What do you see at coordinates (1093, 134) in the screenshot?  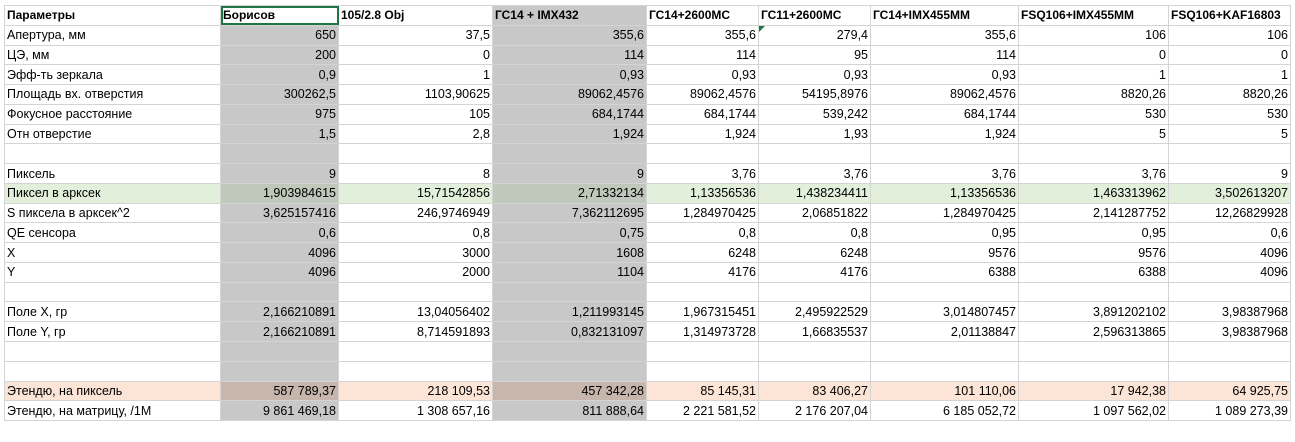 I see `value-cell: 5` at bounding box center [1093, 134].